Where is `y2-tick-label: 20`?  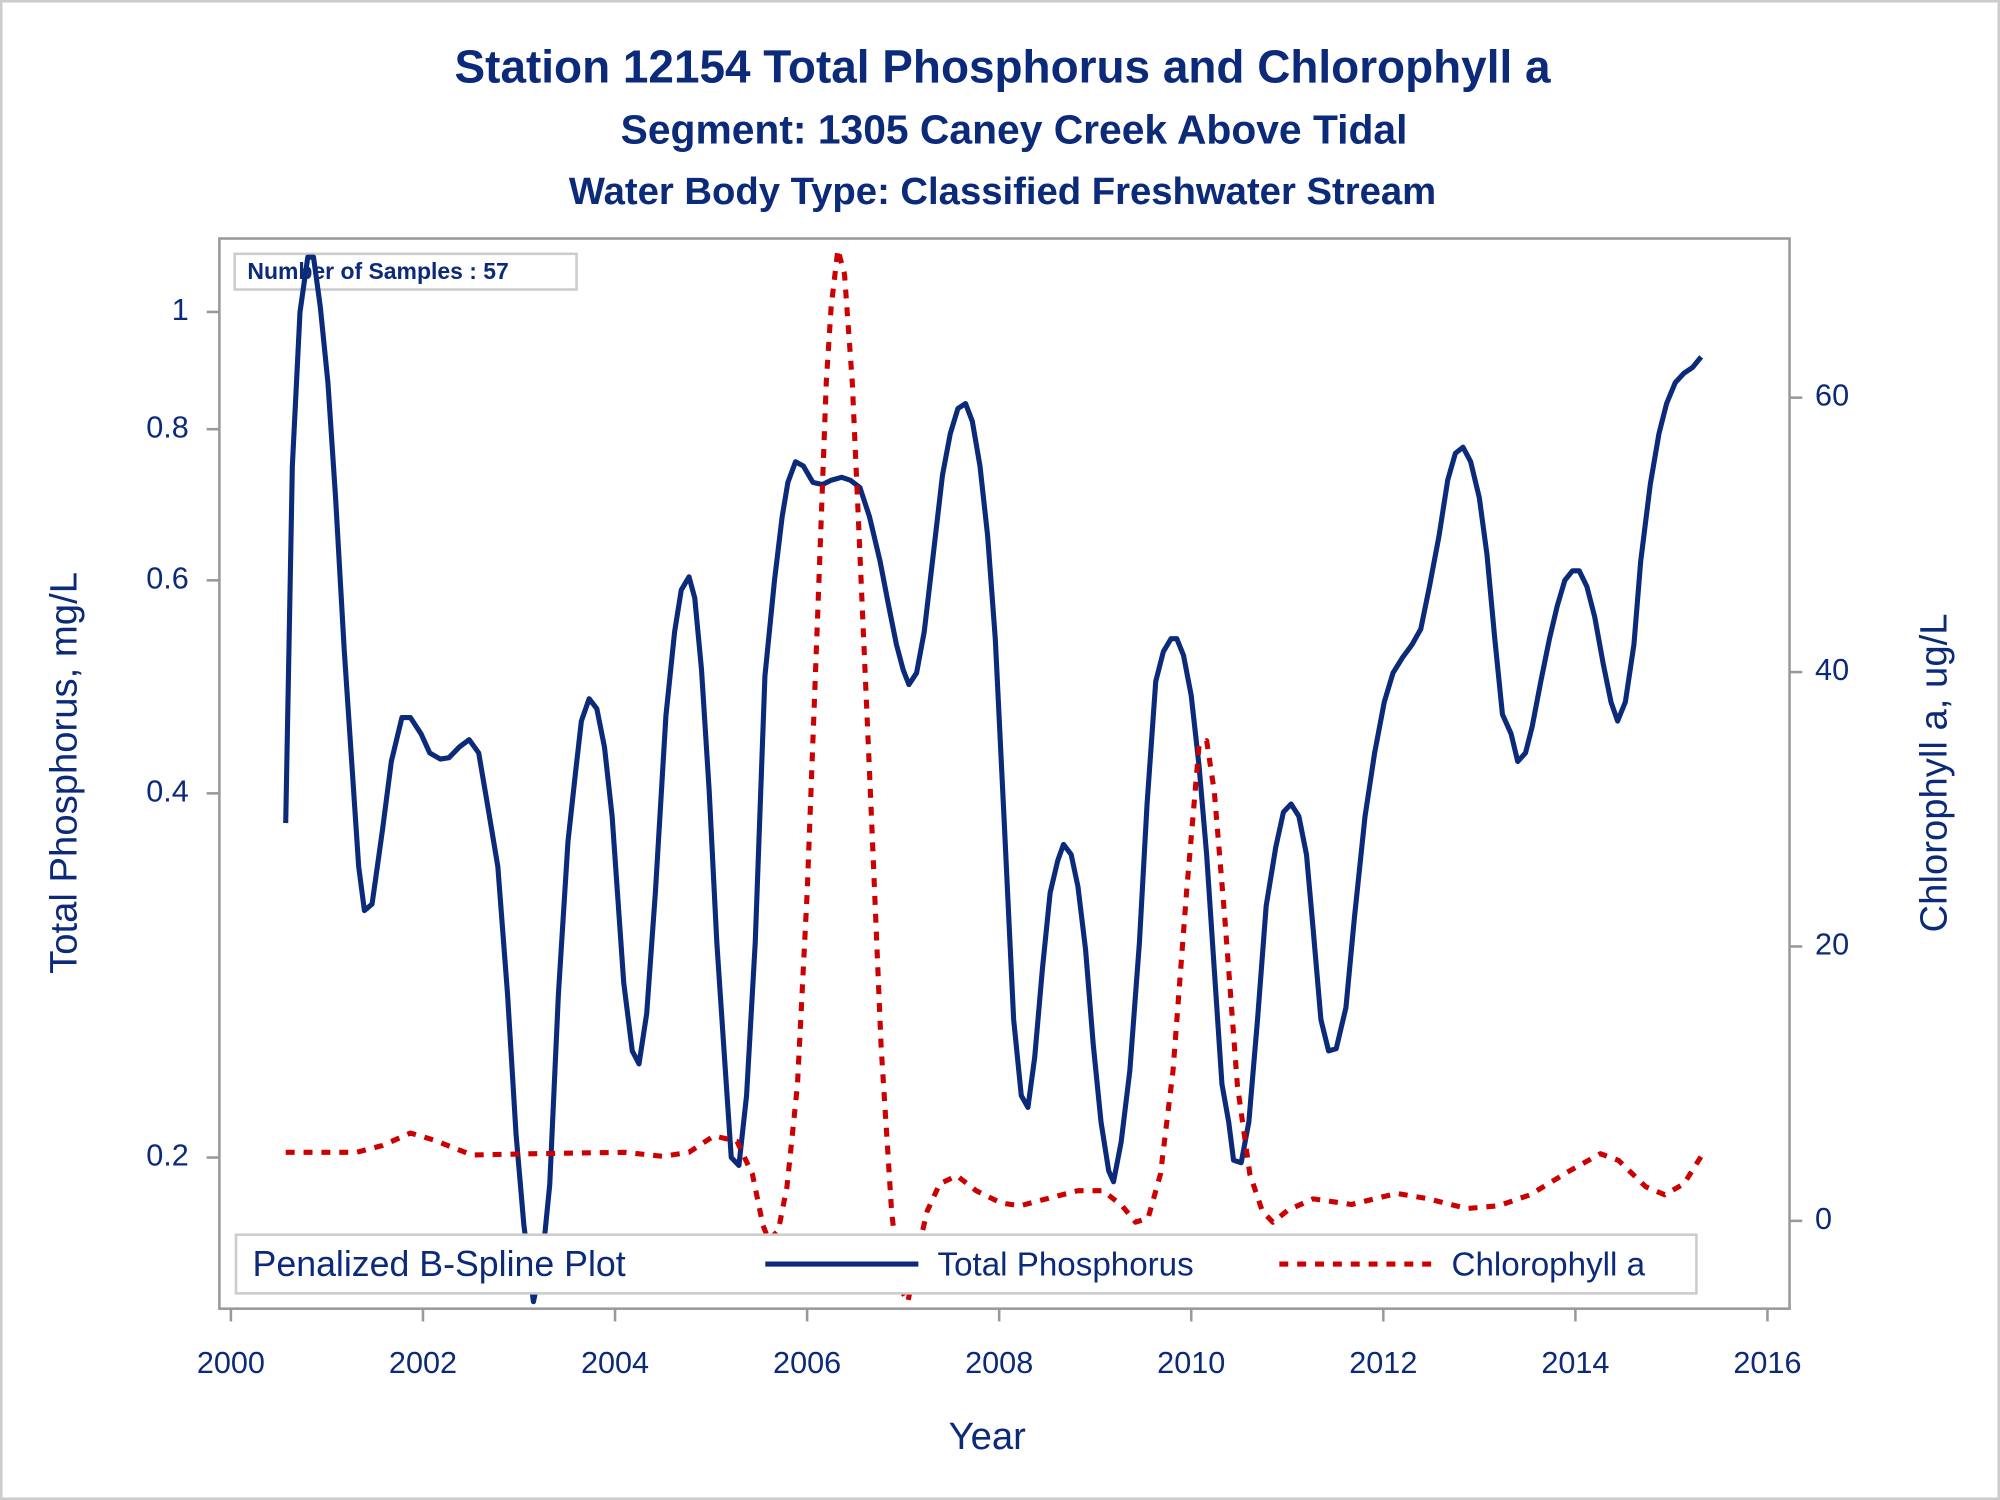
y2-tick-label: 20 is located at coordinates (1832, 945).